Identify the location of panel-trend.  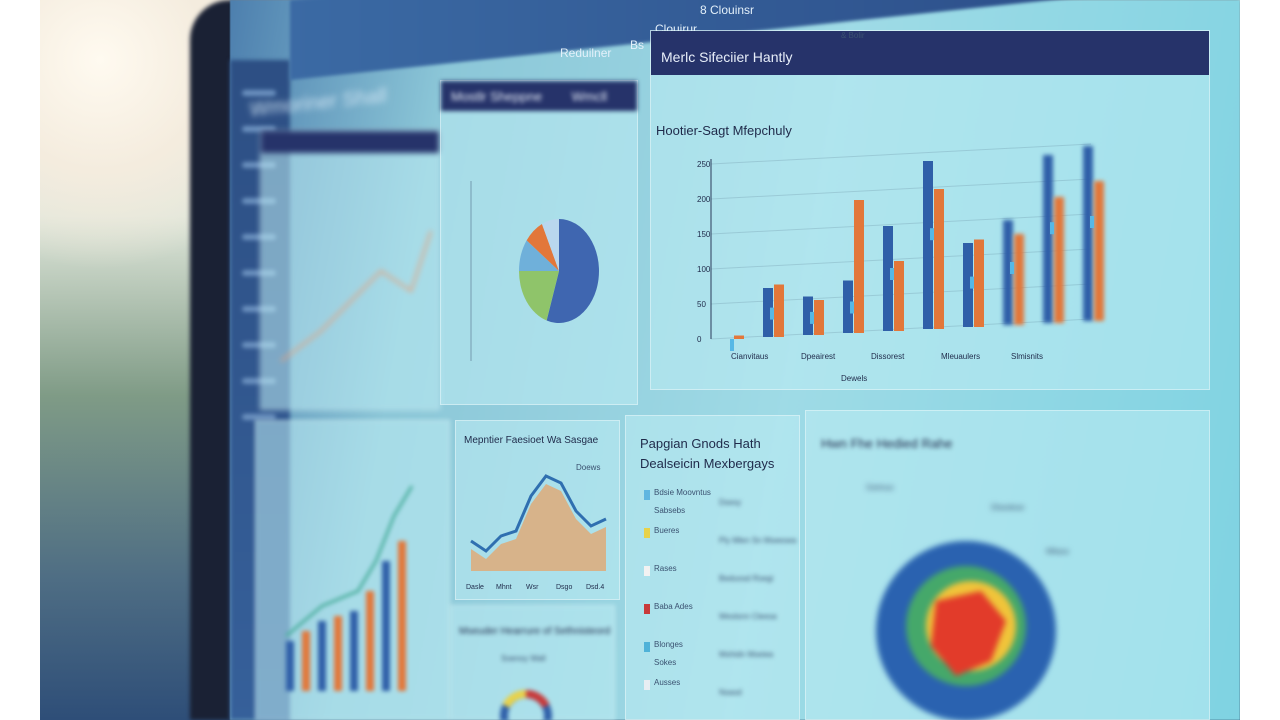
(350, 270).